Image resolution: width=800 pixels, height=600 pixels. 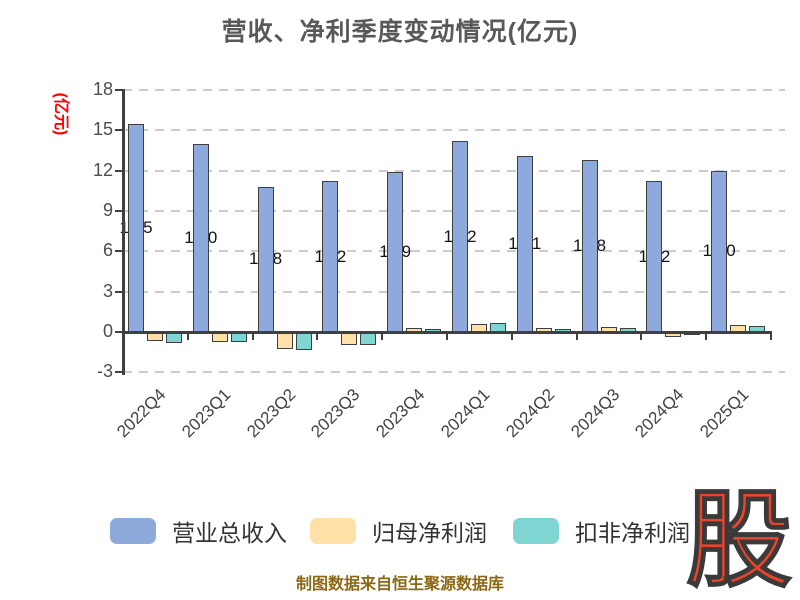 I want to click on bar-营业总收入-2024Q3, so click(x=589, y=245).